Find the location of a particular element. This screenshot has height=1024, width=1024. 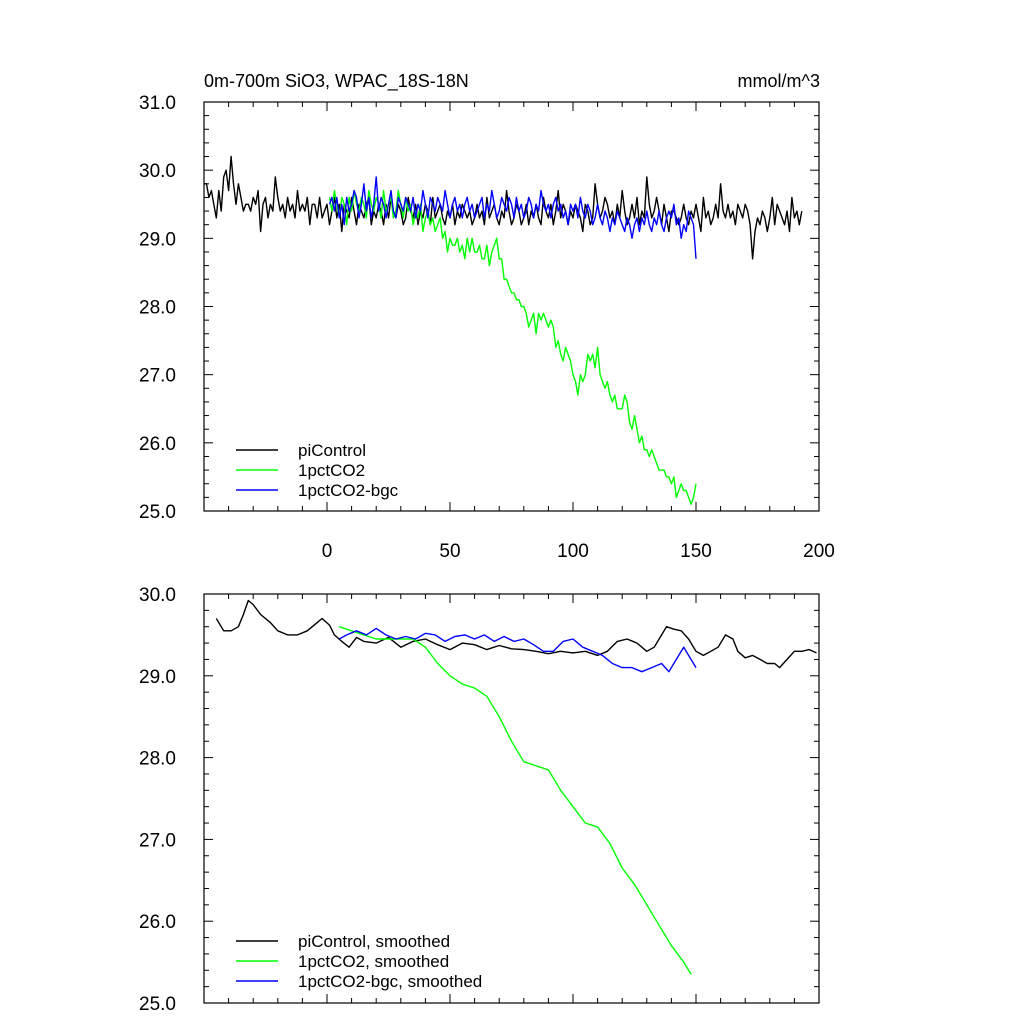

legend-label: 1pctCO2, smoothed is located at coordinates (373, 961).